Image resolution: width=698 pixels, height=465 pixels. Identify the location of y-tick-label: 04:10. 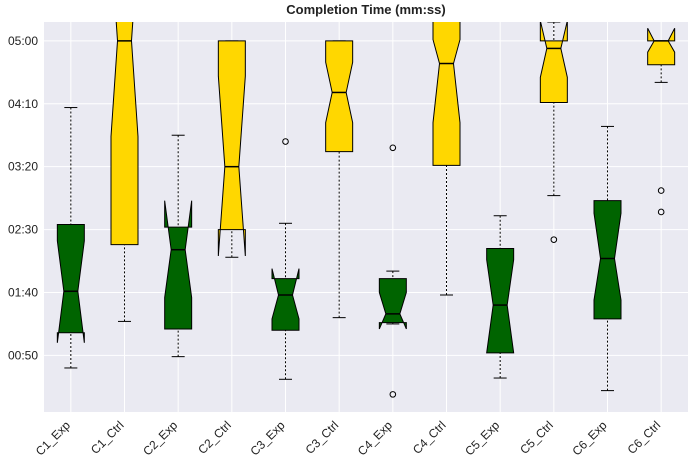
(23, 104).